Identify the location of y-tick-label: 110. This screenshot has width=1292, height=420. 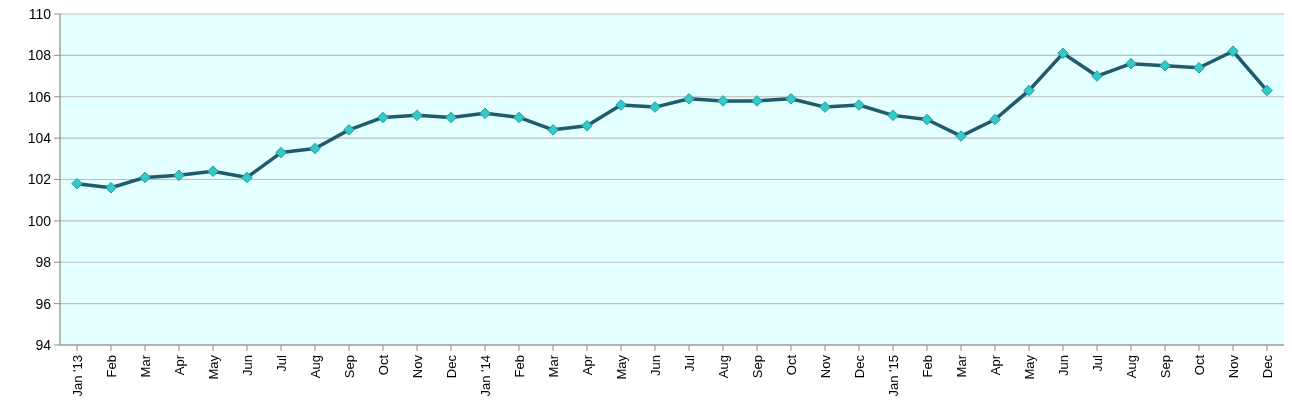
(40, 13).